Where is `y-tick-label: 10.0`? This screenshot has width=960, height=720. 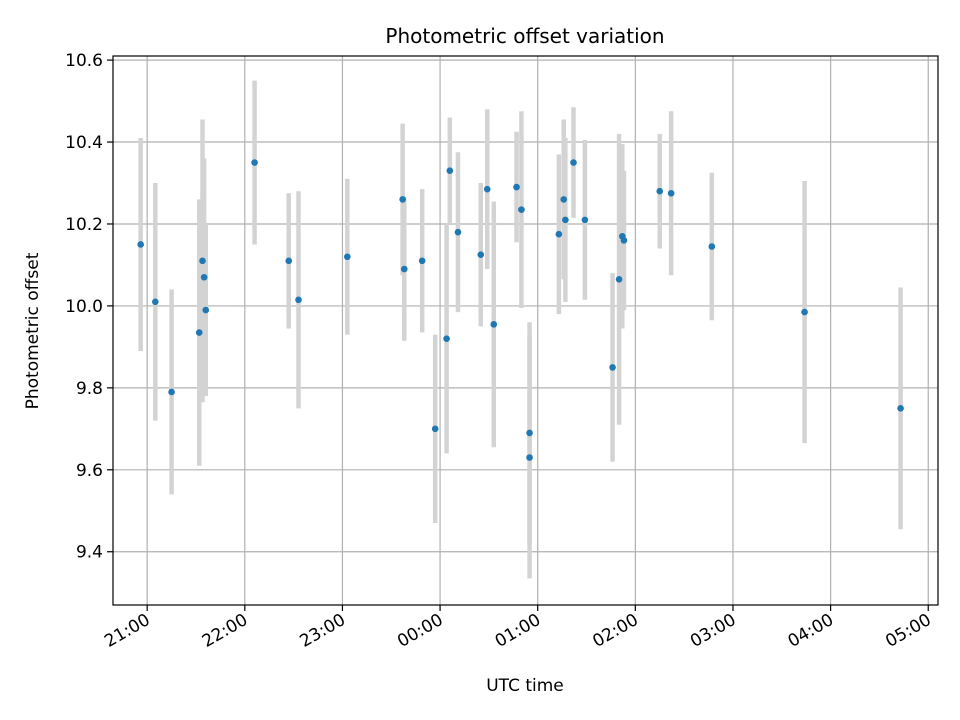 y-tick-label: 10.0 is located at coordinates (84, 307).